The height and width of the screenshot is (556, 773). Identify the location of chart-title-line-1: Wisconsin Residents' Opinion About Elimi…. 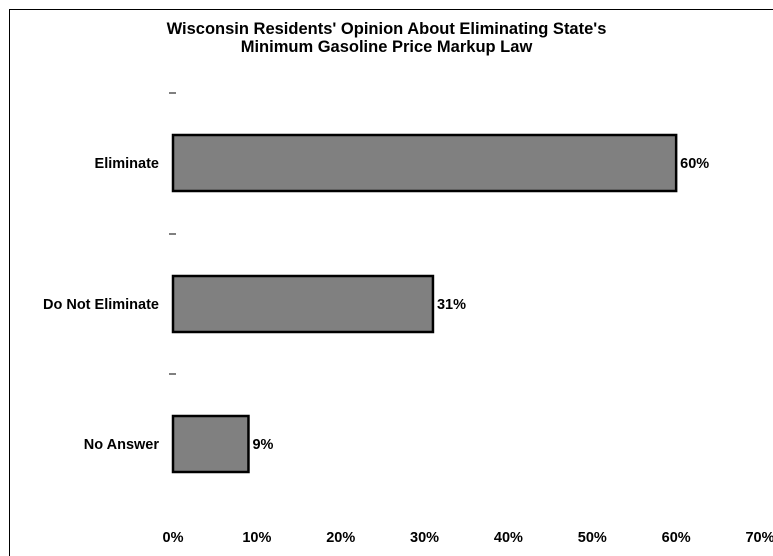
(386, 29).